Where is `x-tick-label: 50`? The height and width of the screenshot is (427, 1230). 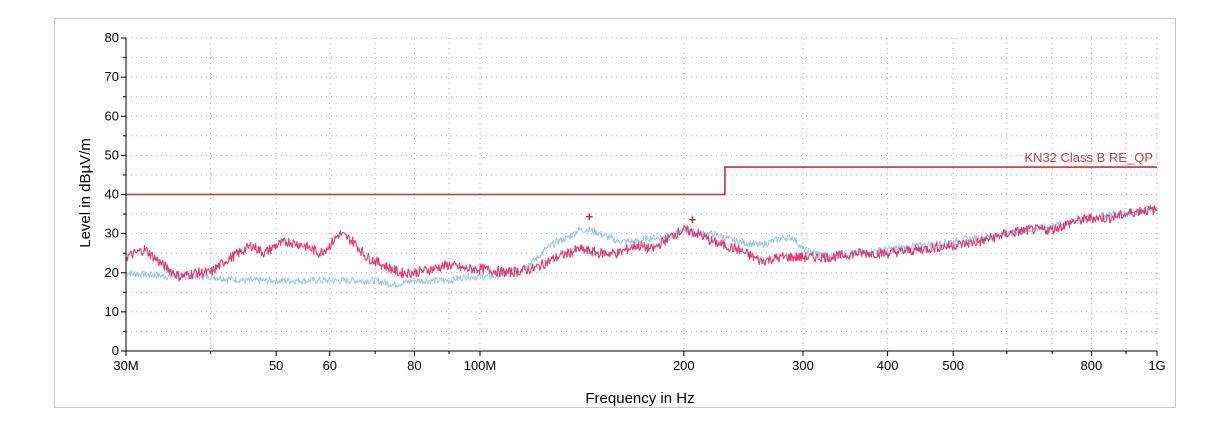 x-tick-label: 50 is located at coordinates (276, 365).